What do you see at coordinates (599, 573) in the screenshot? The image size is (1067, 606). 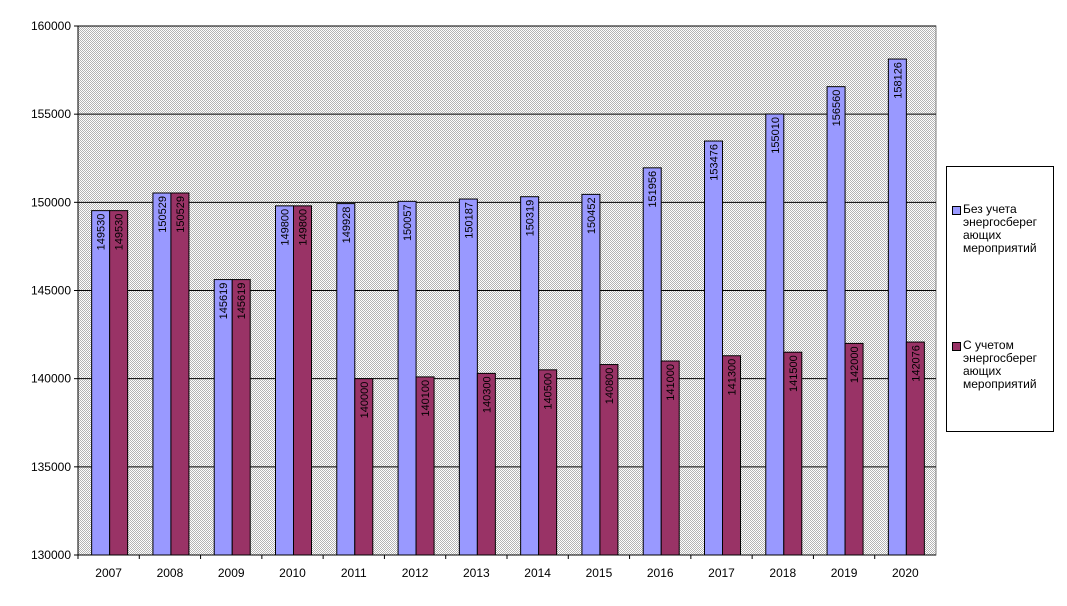 I see `x-tick-label: 2015` at bounding box center [599, 573].